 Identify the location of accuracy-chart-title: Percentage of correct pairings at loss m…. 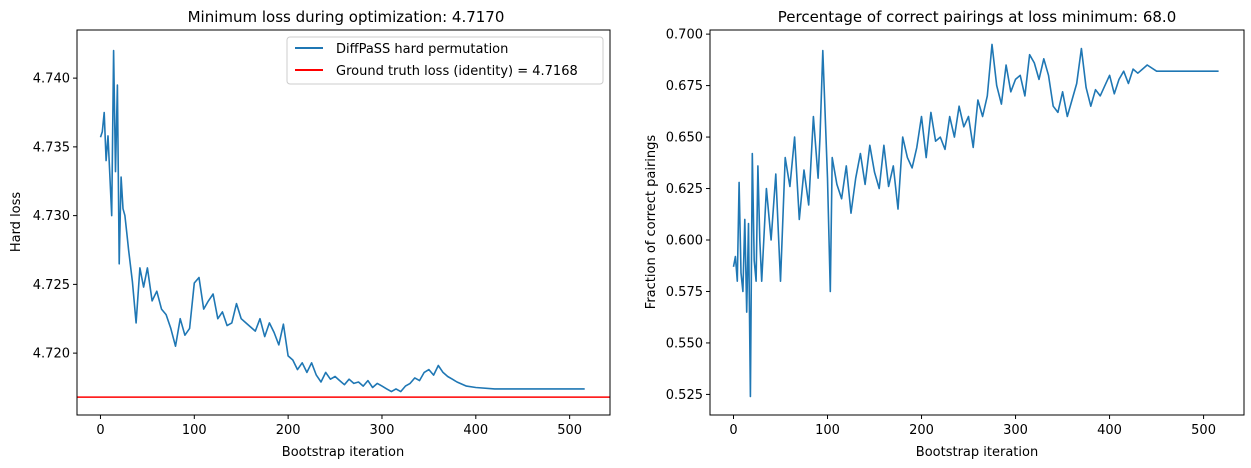
(977, 17).